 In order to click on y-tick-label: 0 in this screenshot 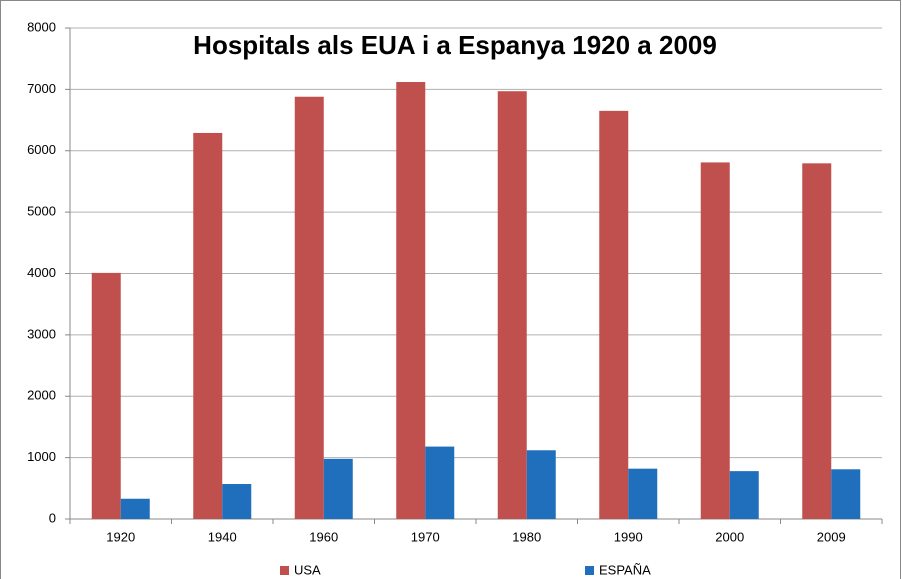, I will do `click(52, 517)`.